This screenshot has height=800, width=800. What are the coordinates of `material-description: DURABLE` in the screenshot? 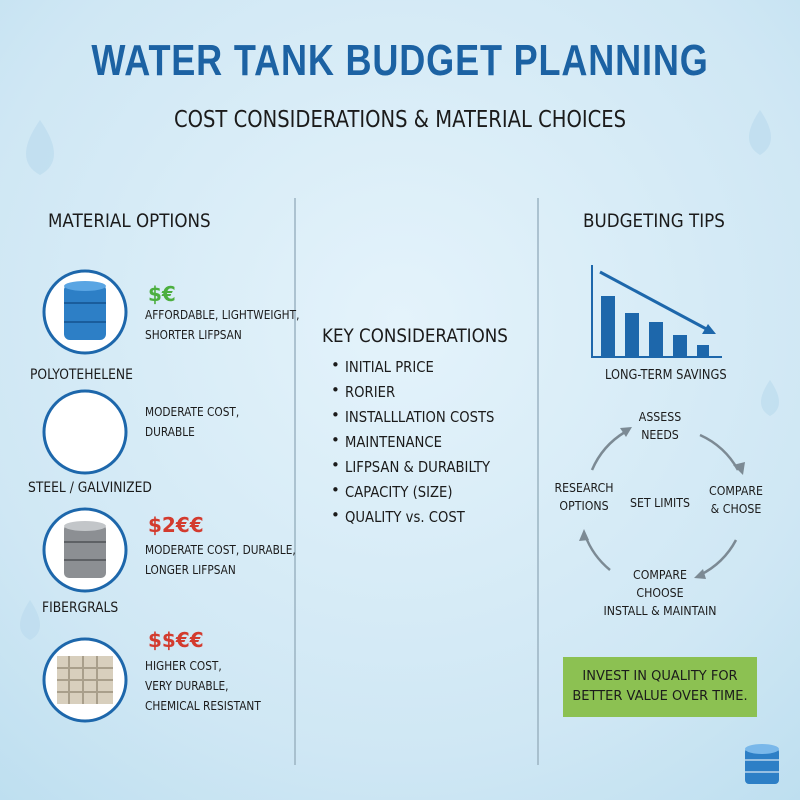 It's located at (170, 432).